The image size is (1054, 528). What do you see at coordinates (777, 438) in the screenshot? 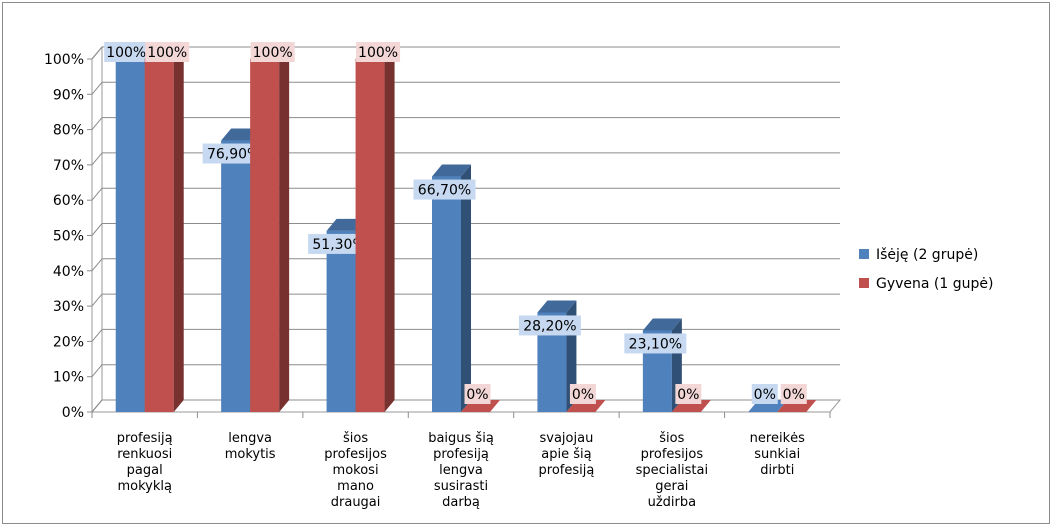
I see `x-tick-label: nereikės` at bounding box center [777, 438].